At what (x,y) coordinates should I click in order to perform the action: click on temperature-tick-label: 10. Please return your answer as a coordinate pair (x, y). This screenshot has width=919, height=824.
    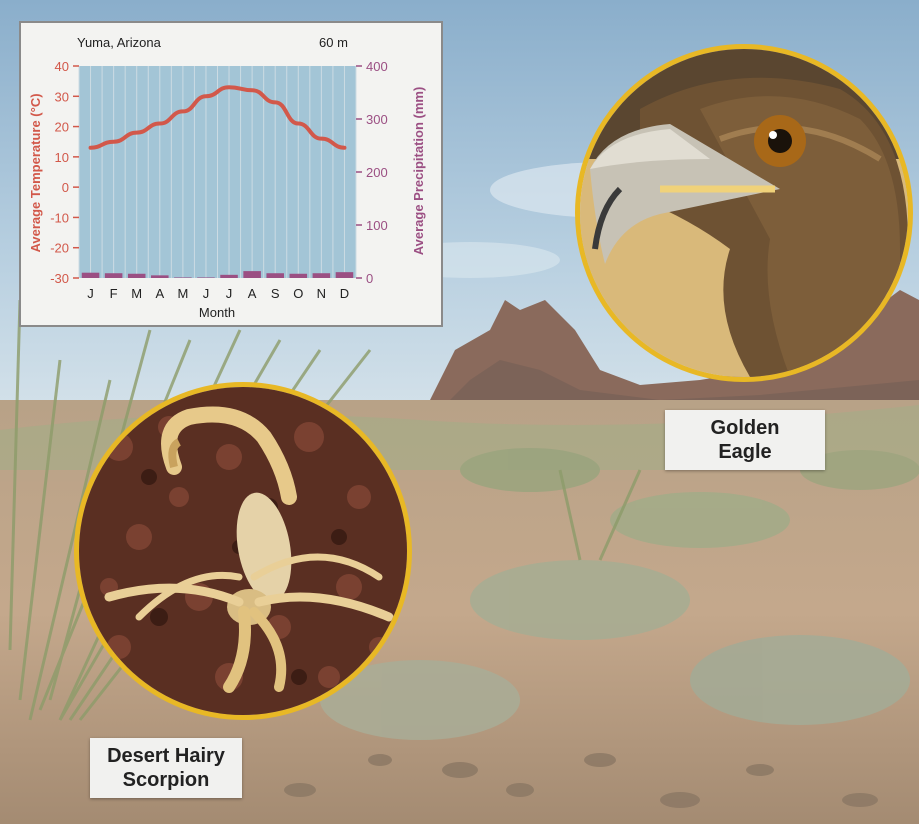
    Looking at the image, I should click on (62, 157).